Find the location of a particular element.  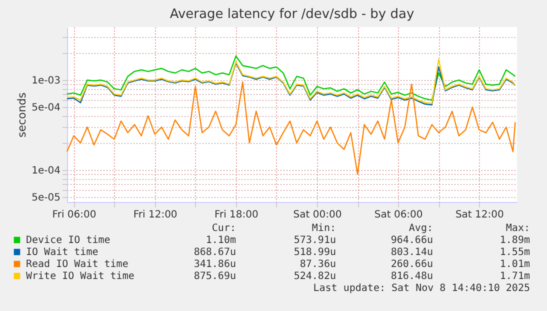

text: 875.69u is located at coordinates (215, 276).